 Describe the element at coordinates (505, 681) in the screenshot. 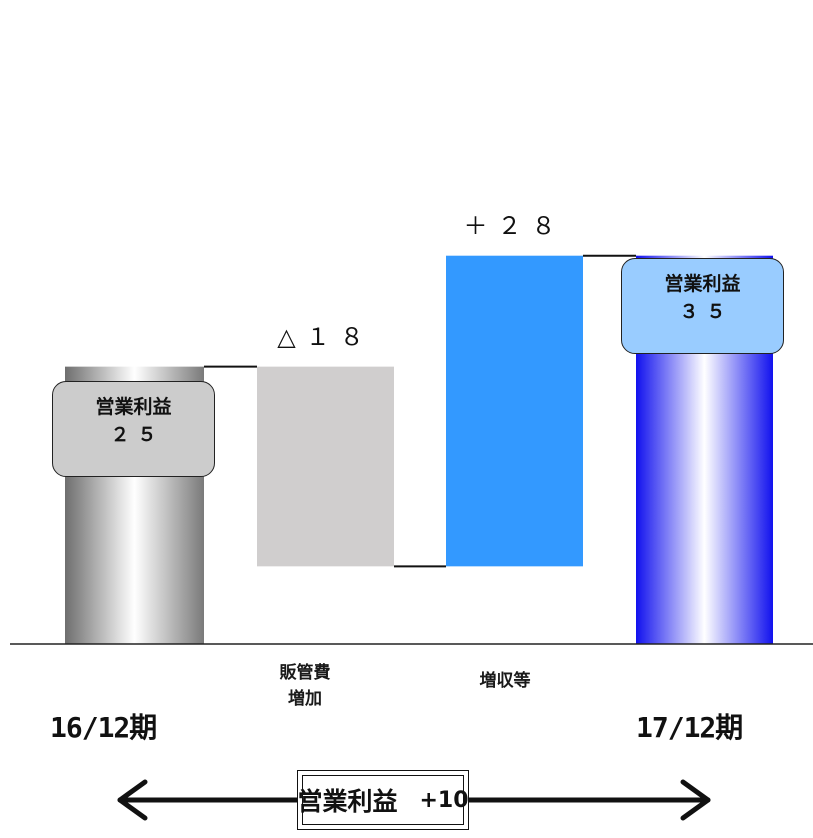

I see `category-label-revenue: 増収等` at that location.